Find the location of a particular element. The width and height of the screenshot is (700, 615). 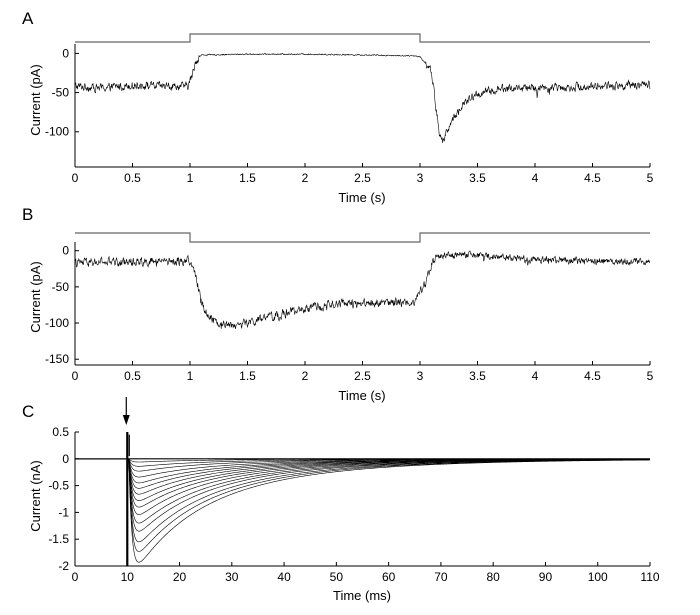

x-tick-label: 60 is located at coordinates (389, 577).